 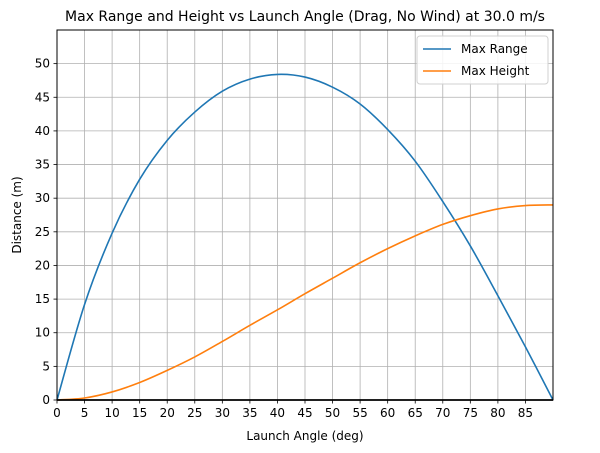 What do you see at coordinates (42, 64) in the screenshot?
I see `y-tick-label: 50` at bounding box center [42, 64].